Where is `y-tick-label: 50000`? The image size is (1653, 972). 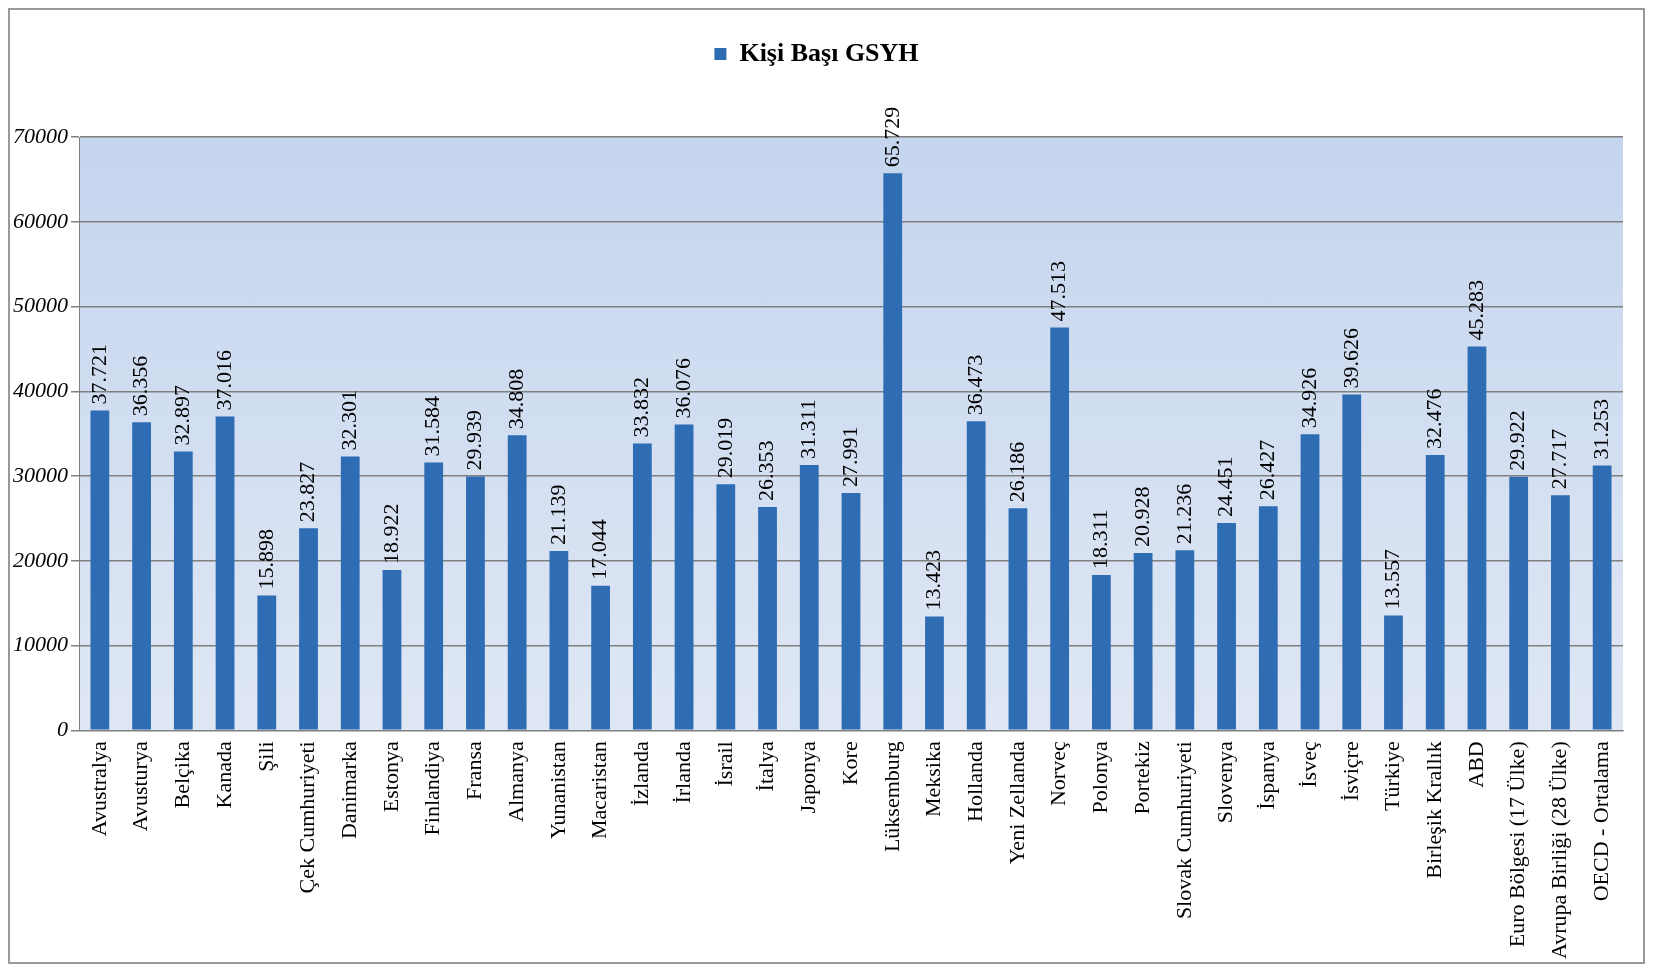
y-tick-label: 50000 is located at coordinates (40, 305).